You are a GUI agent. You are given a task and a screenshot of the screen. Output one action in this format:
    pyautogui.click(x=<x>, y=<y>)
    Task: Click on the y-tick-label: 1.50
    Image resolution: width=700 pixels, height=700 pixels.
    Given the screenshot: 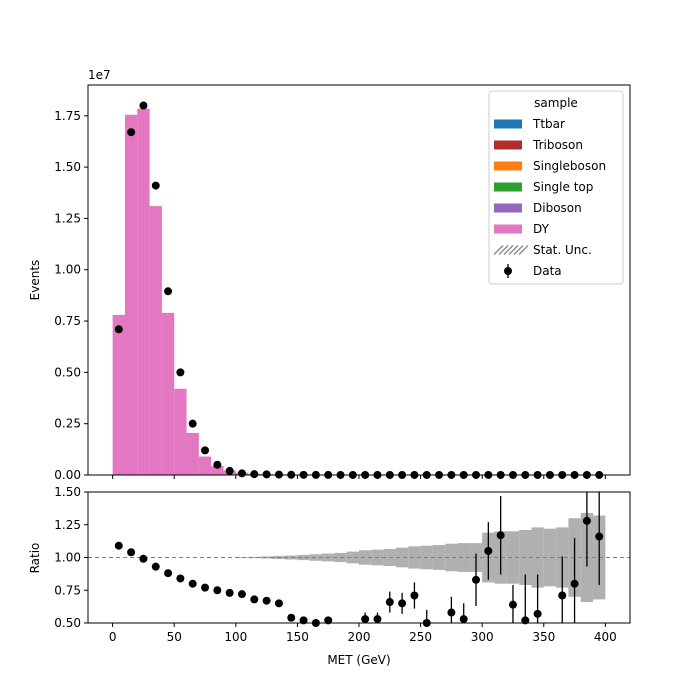 What is the action you would take?
    pyautogui.click(x=67, y=167)
    